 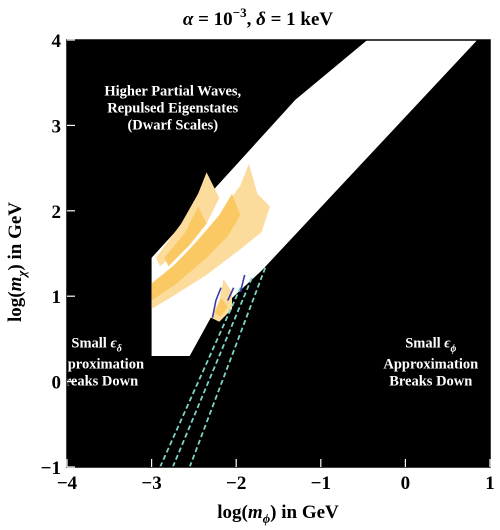 I want to click on y-tick-label: 2, so click(x=57, y=212).